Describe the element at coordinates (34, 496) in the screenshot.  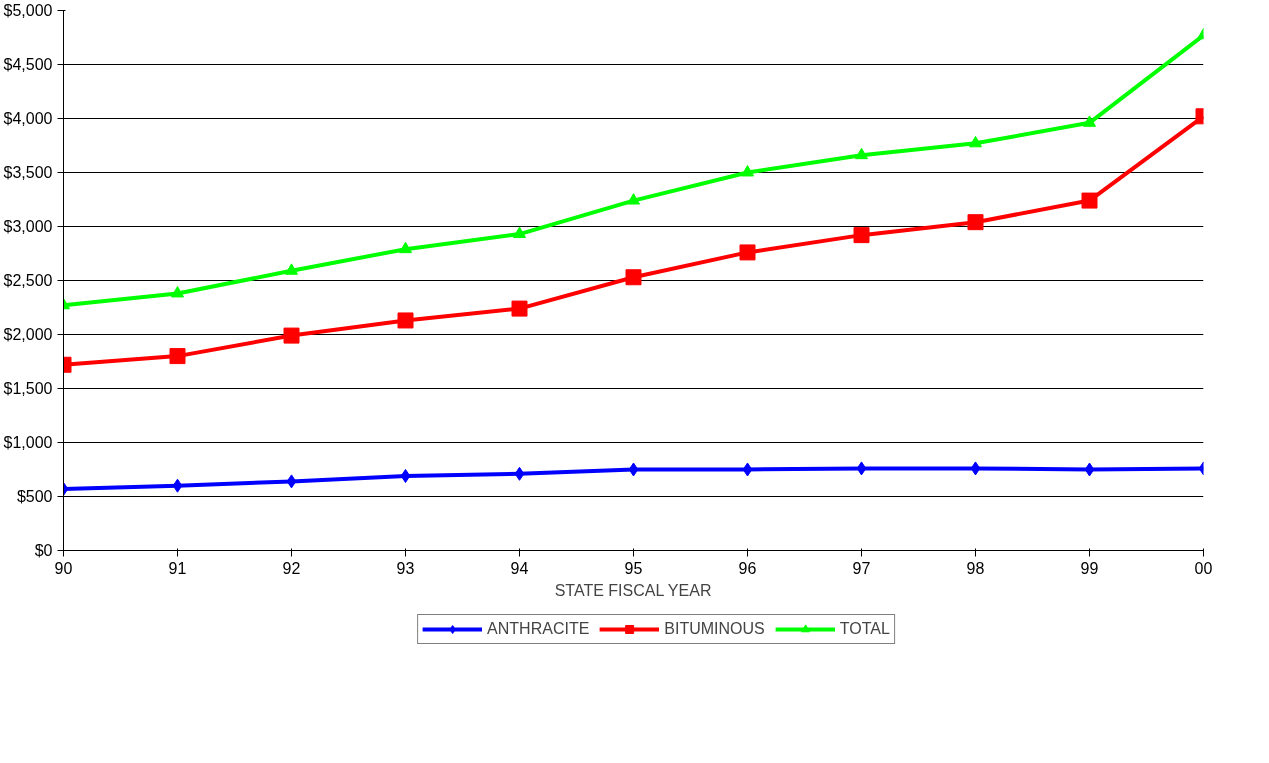
I see `y-tick-label: $500` at that location.